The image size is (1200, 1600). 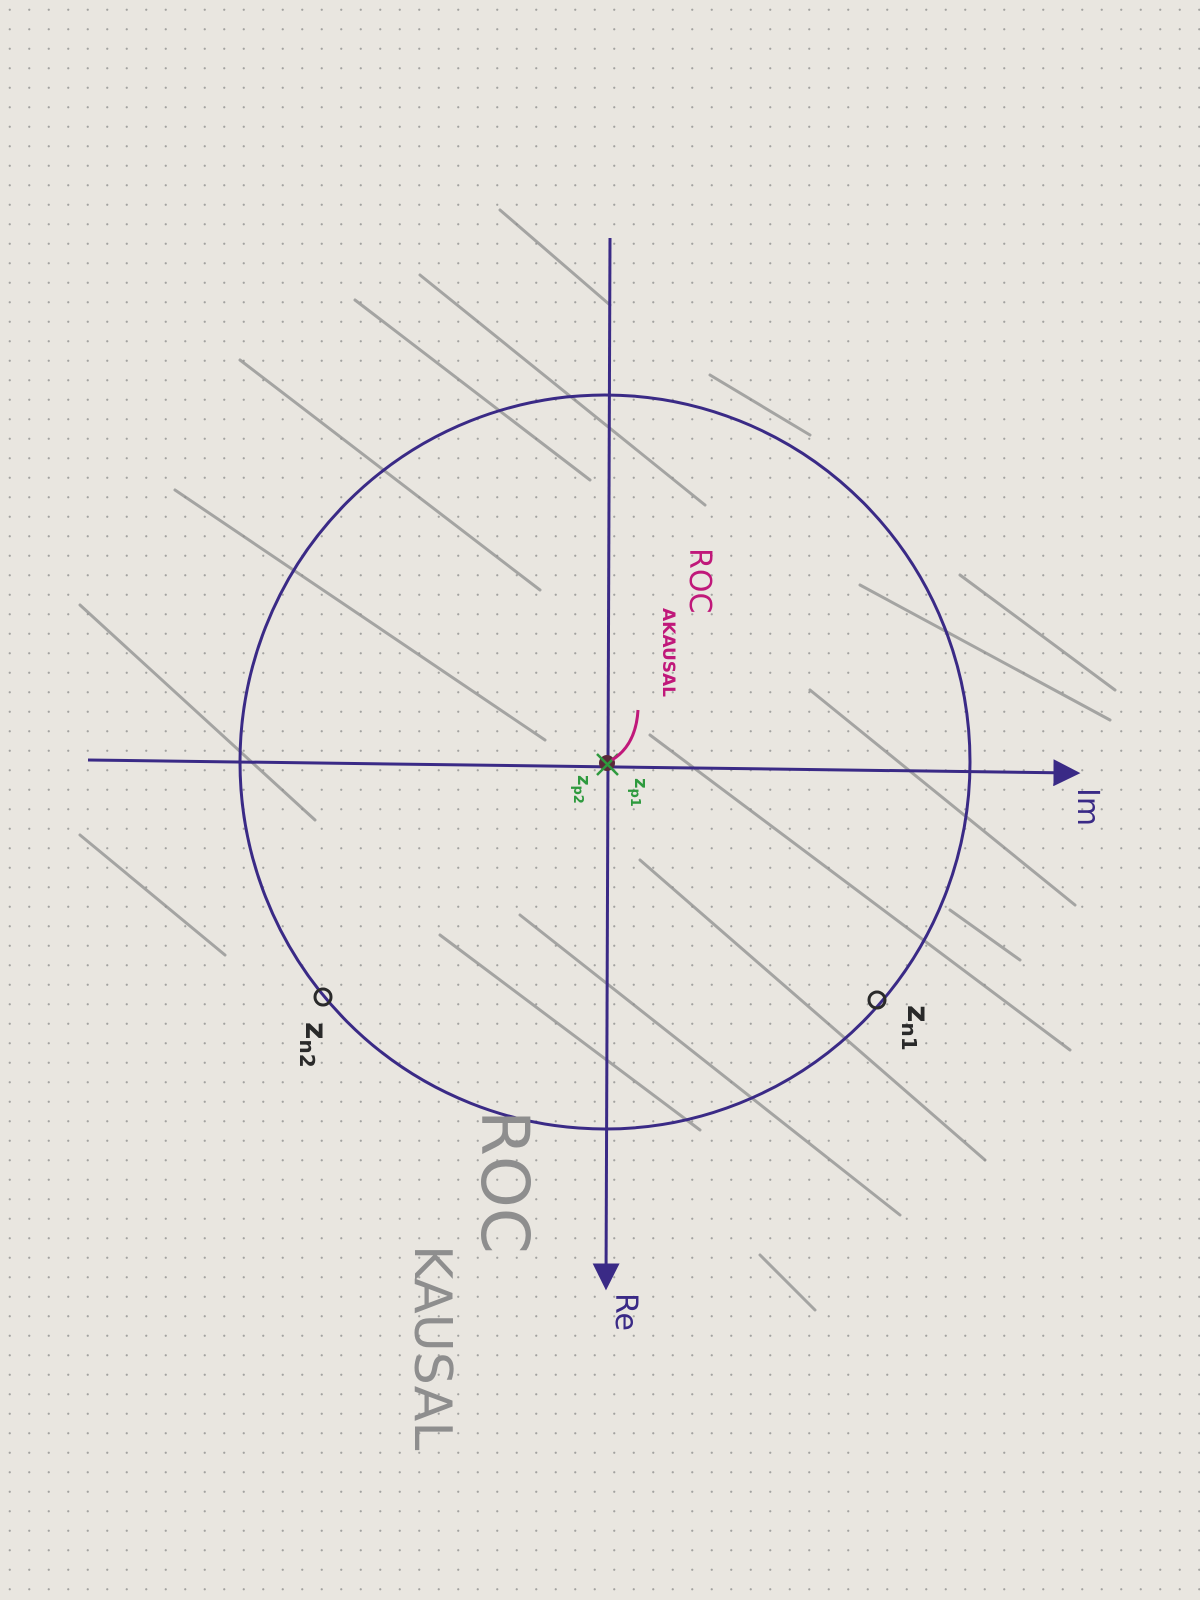 I want to click on svg-text: zp1, so click(x=639, y=792).